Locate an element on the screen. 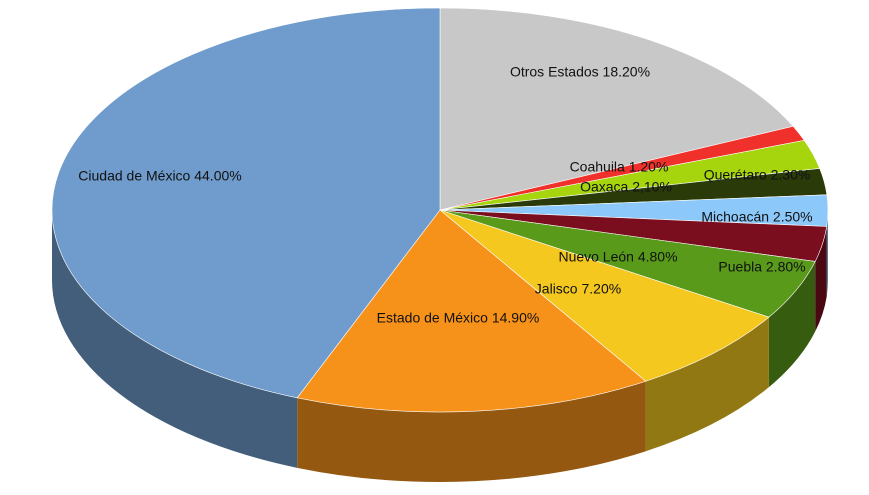 This screenshot has width=869, height=495. pie-slice-jalisco is located at coordinates (604, 295).